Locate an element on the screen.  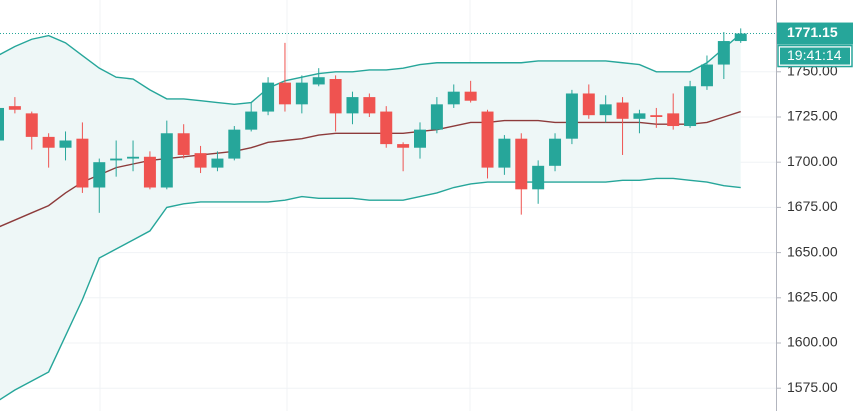
last-price-box is located at coordinates (815, 33).